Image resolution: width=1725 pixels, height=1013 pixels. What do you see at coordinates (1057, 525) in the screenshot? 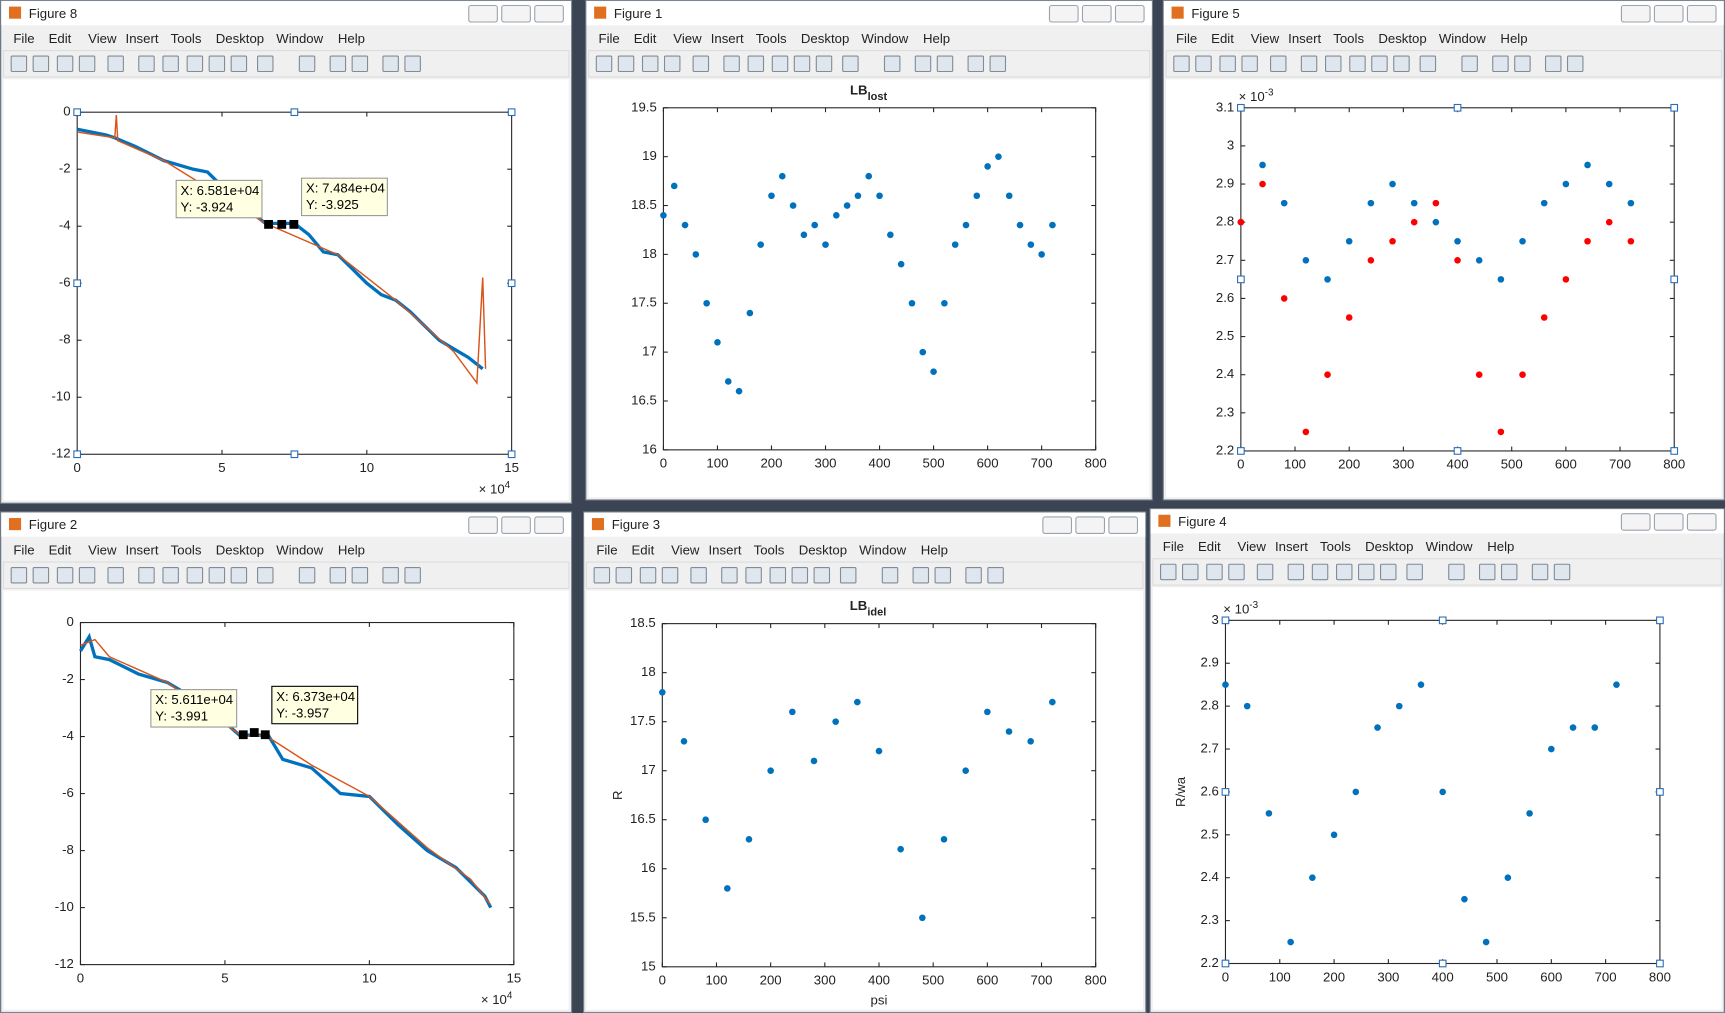
I see `minimize-button` at bounding box center [1057, 525].